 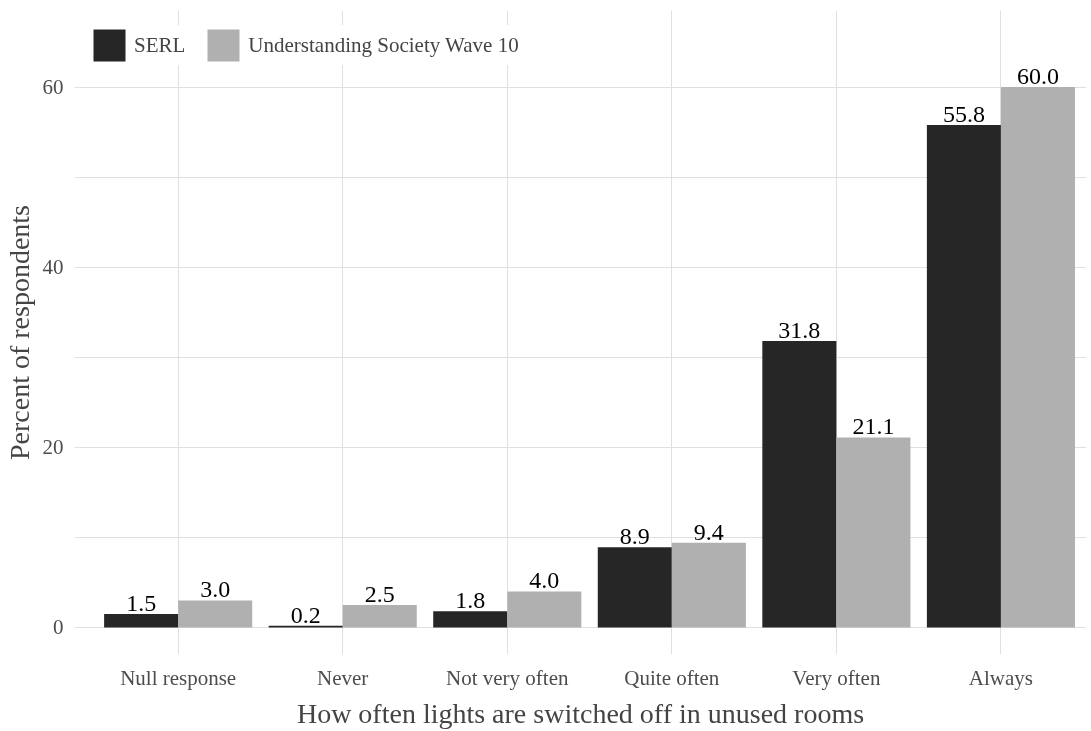 What do you see at coordinates (544, 580) in the screenshot?
I see `data-label: 4.0` at bounding box center [544, 580].